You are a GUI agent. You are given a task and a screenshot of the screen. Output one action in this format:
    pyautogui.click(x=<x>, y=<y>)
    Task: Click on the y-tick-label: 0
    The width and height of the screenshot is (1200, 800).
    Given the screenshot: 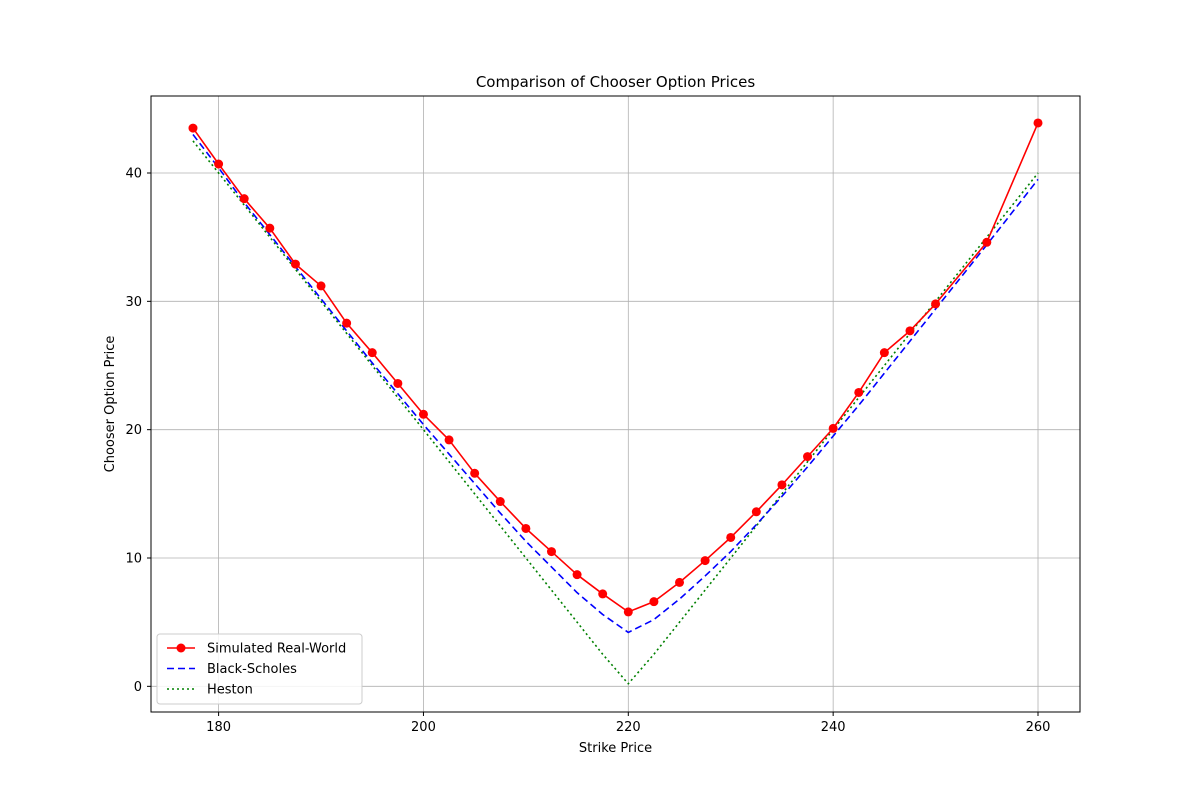 What is the action you would take?
    pyautogui.click(x=138, y=687)
    